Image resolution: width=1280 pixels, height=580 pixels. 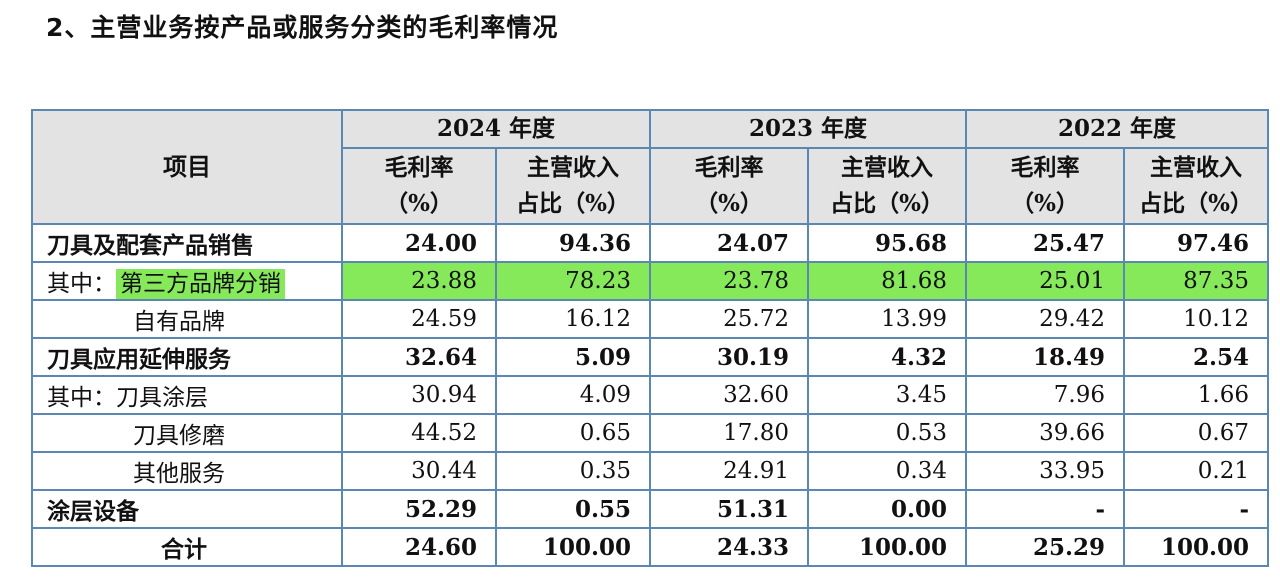 I want to click on cell-value: 29.42, so click(x=1045, y=319).